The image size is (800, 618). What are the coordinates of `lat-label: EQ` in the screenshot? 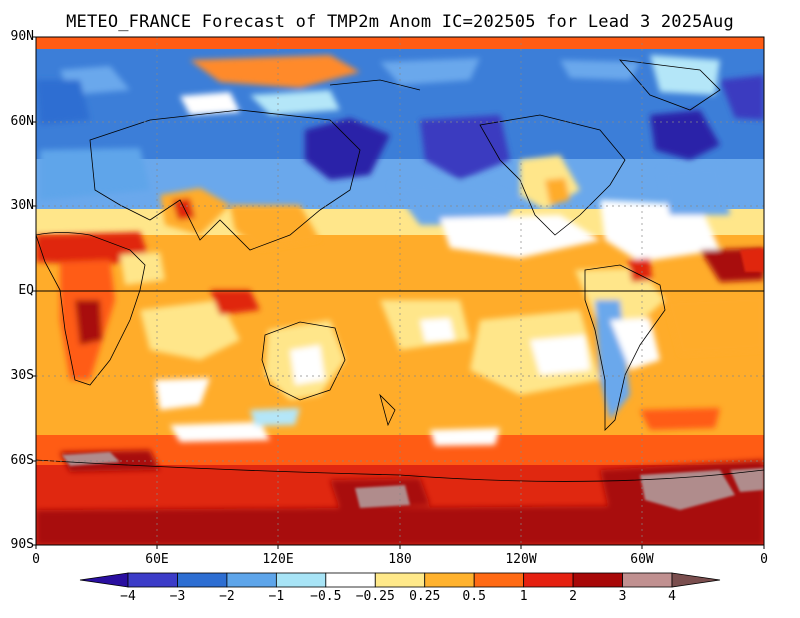 It's located at (26, 290).